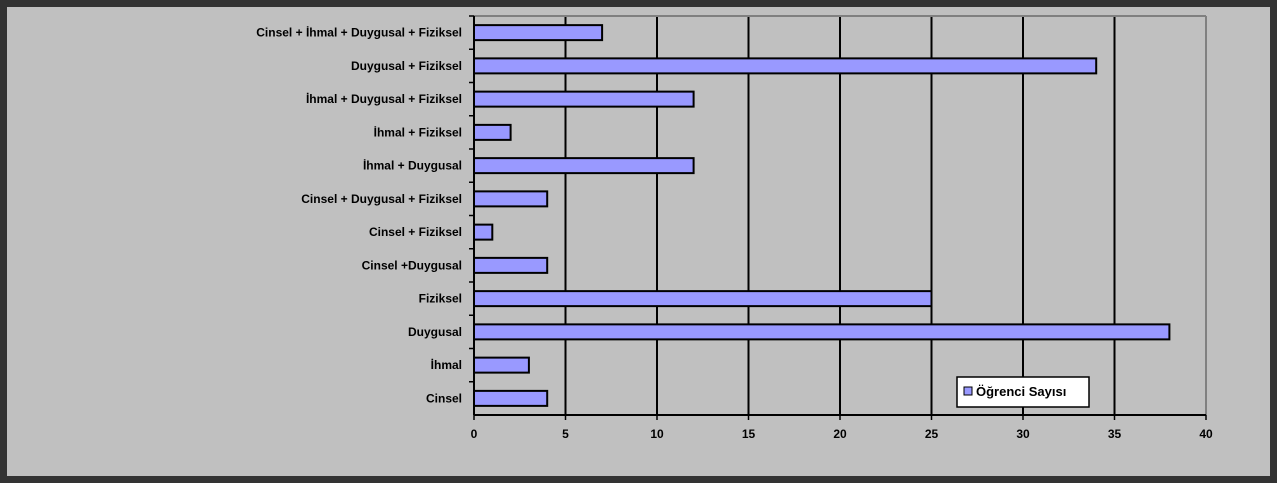 This screenshot has width=1277, height=483. Describe the element at coordinates (412, 265) in the screenshot. I see `category-label: Cinsel +Duygusal` at that location.